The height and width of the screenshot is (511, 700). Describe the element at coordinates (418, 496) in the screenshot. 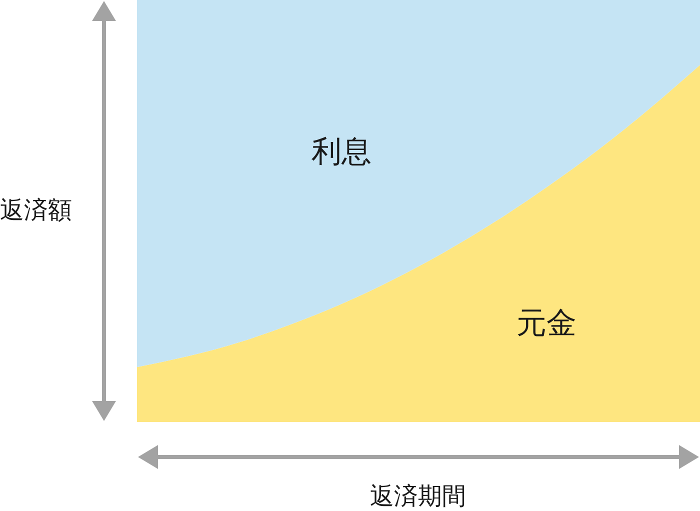

I see `xlabel: 返済期間` at that location.